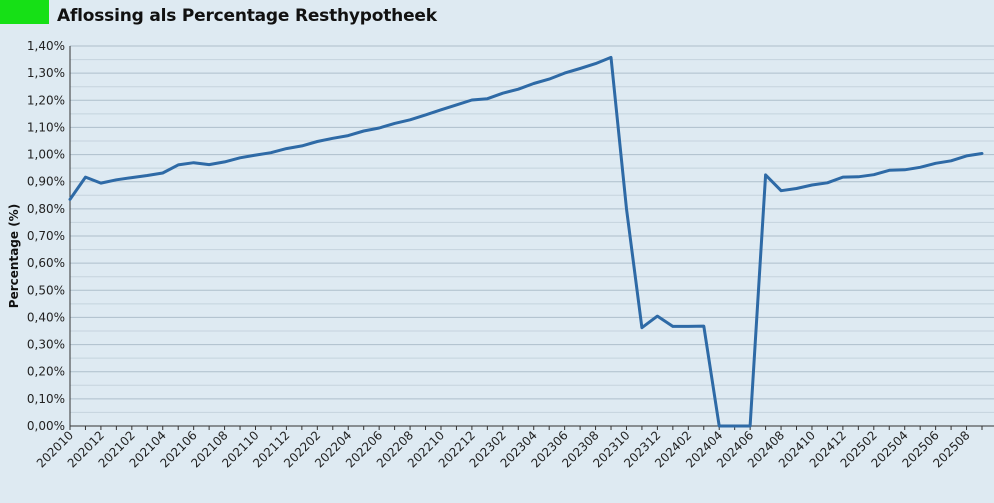 The image size is (994, 503). Describe the element at coordinates (46, 182) in the screenshot. I see `y-tick-label: 0,90%` at that location.